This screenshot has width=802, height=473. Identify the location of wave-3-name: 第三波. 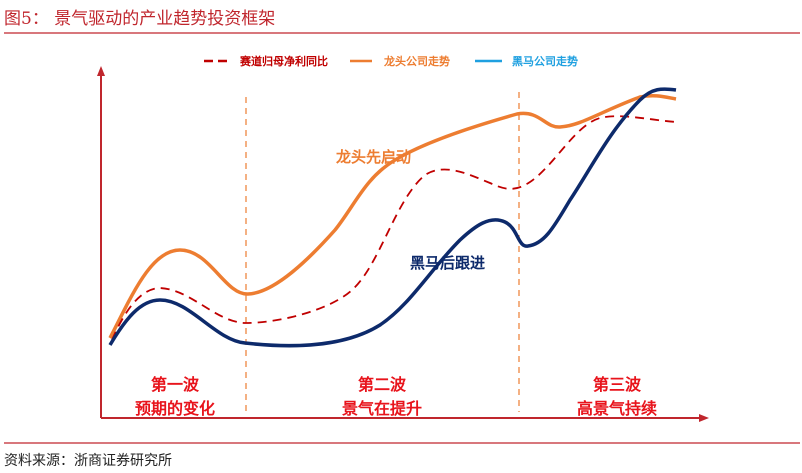
(617, 384).